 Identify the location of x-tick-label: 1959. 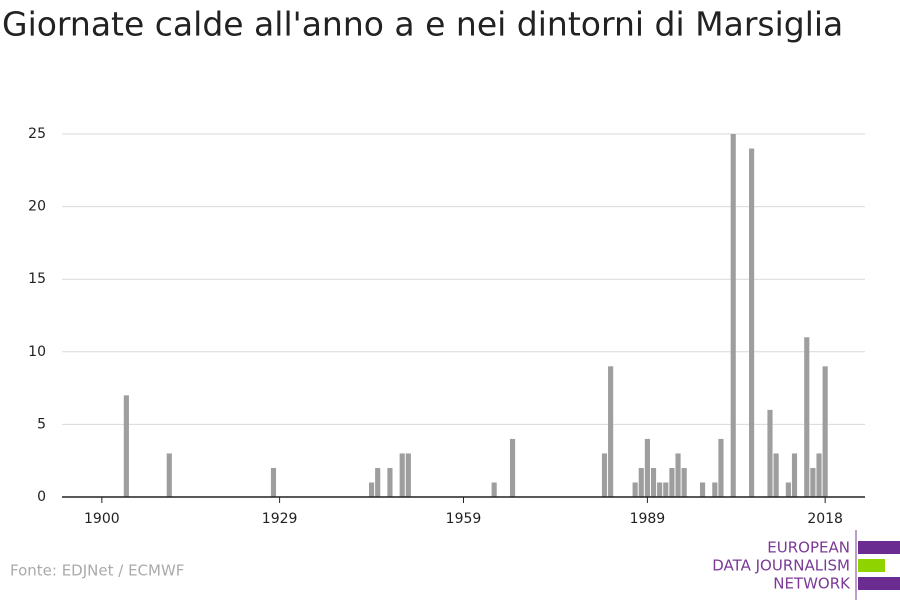
(464, 519).